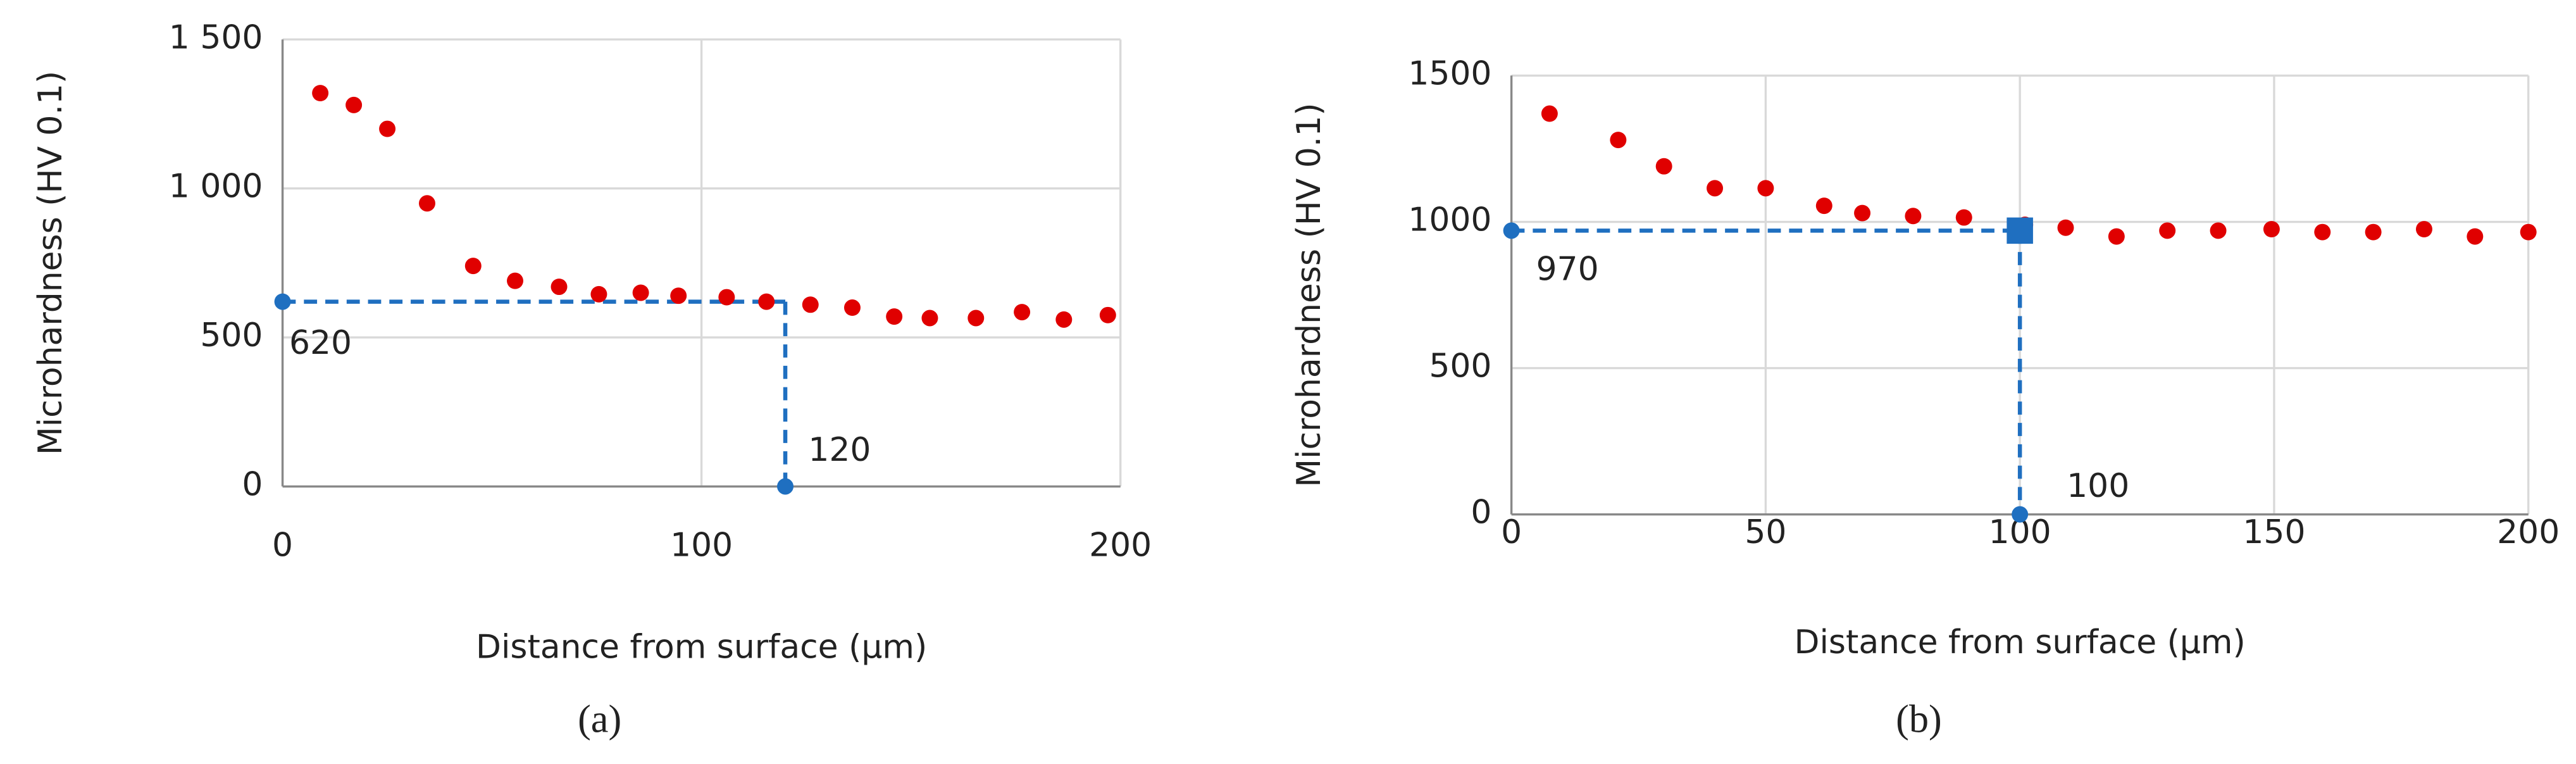  What do you see at coordinates (2274, 532) in the screenshot?
I see `x-tick-label: 150` at bounding box center [2274, 532].